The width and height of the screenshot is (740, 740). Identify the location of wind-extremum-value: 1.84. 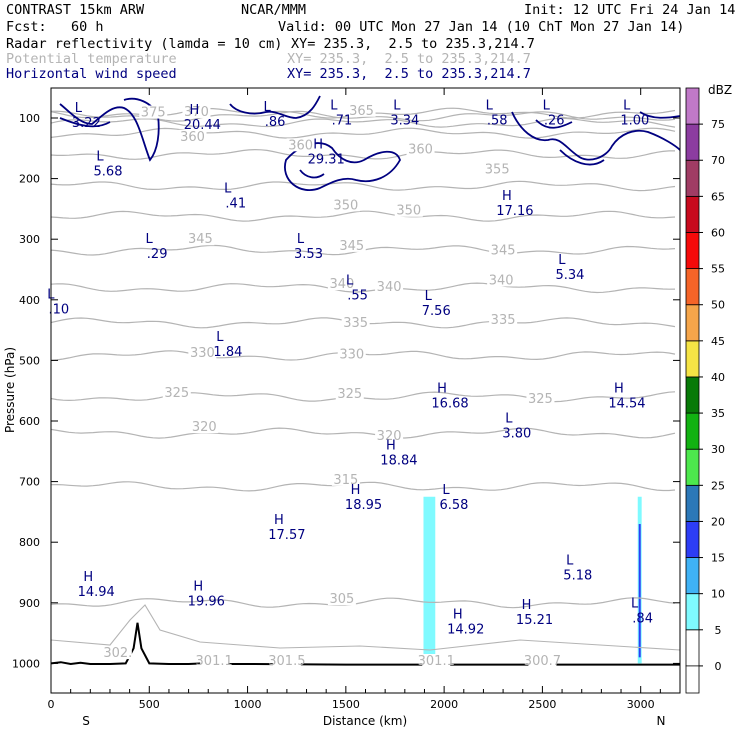
(227, 352).